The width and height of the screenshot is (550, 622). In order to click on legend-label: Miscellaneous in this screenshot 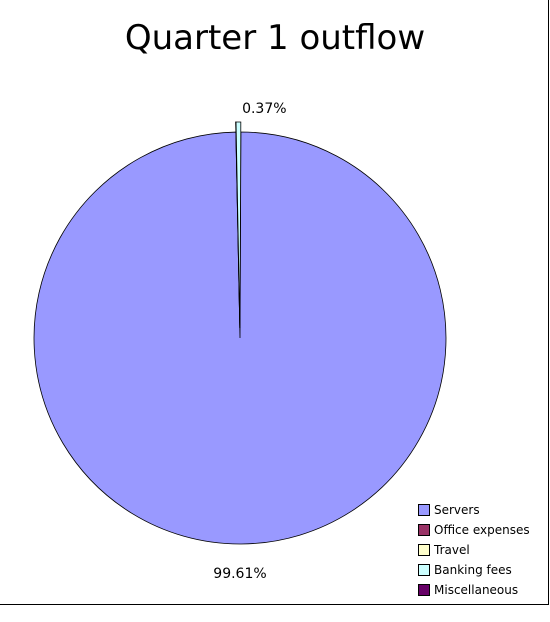, I will do `click(476, 590)`.